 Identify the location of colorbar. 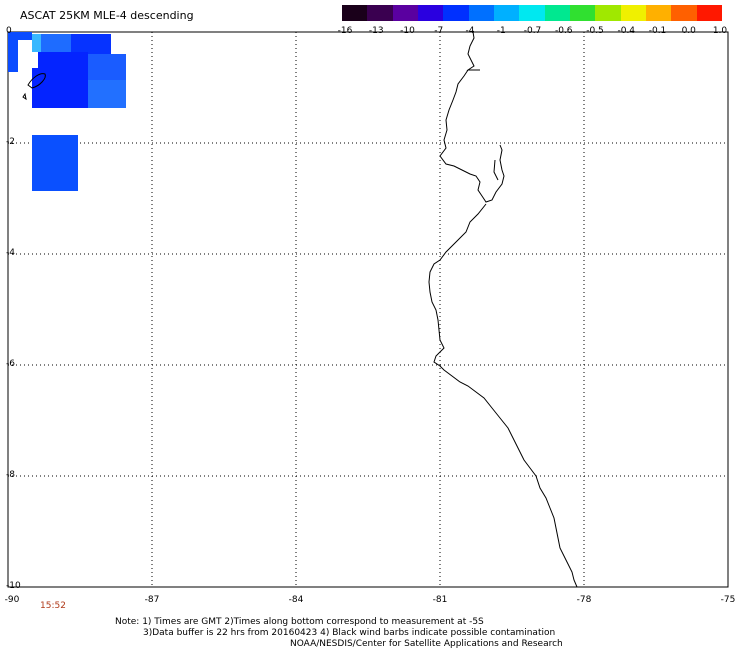
(532, 13).